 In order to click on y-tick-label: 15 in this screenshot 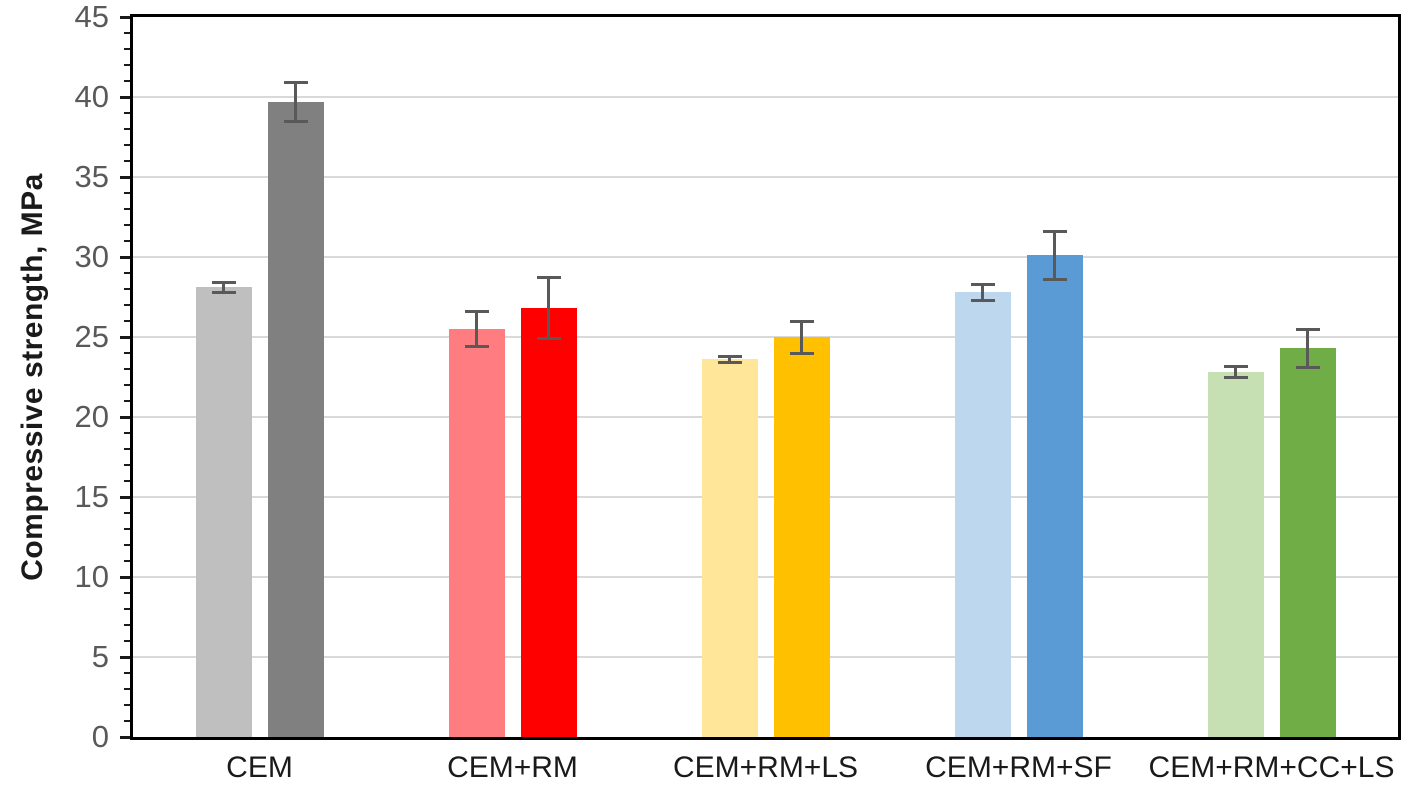, I will do `click(91, 496)`.